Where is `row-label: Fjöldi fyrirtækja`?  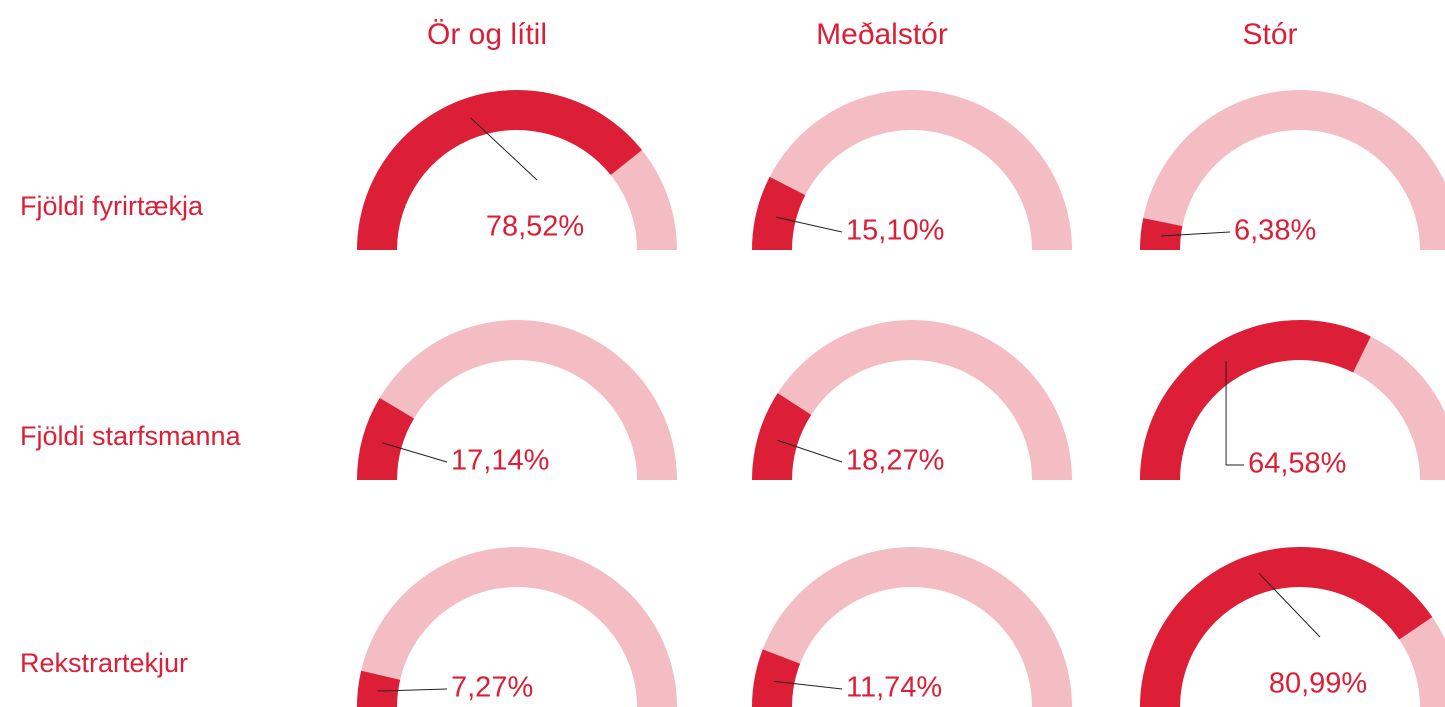
row-label: Fjöldi fyrirtækja is located at coordinates (112, 206).